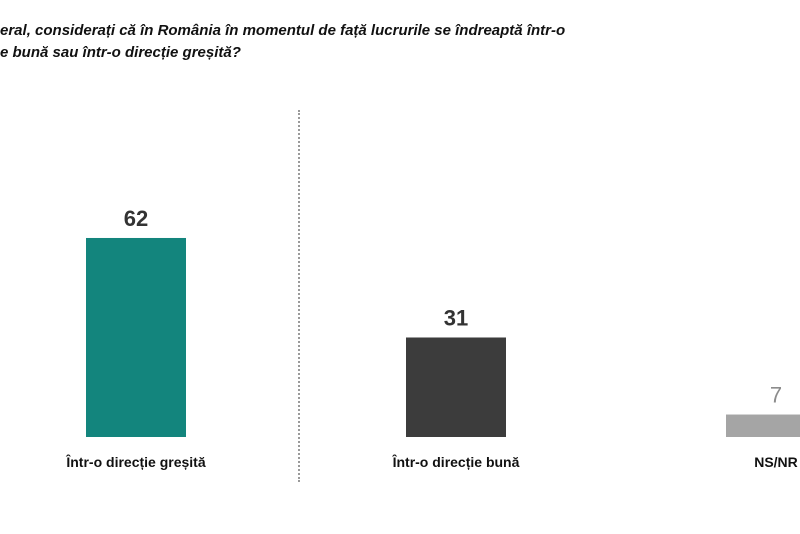 The height and width of the screenshot is (534, 800). I want to click on data-label: 7, so click(776, 395).